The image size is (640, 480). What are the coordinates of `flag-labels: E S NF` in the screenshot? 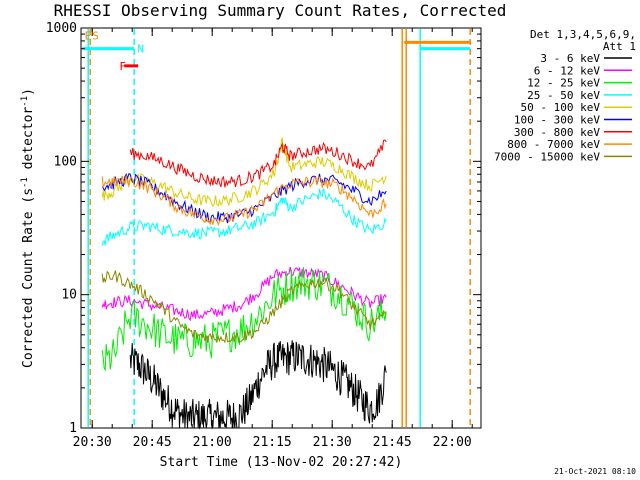 It's located at (114, 50).